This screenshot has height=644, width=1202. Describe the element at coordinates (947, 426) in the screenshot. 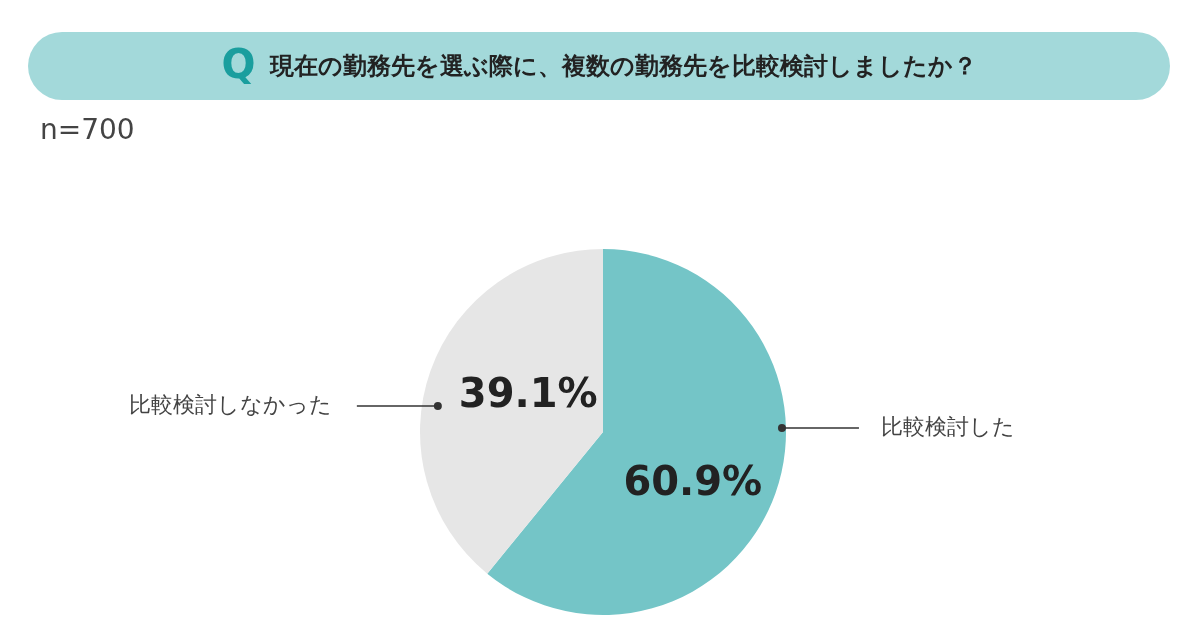

I see `slice-label: 比較検討した` at that location.